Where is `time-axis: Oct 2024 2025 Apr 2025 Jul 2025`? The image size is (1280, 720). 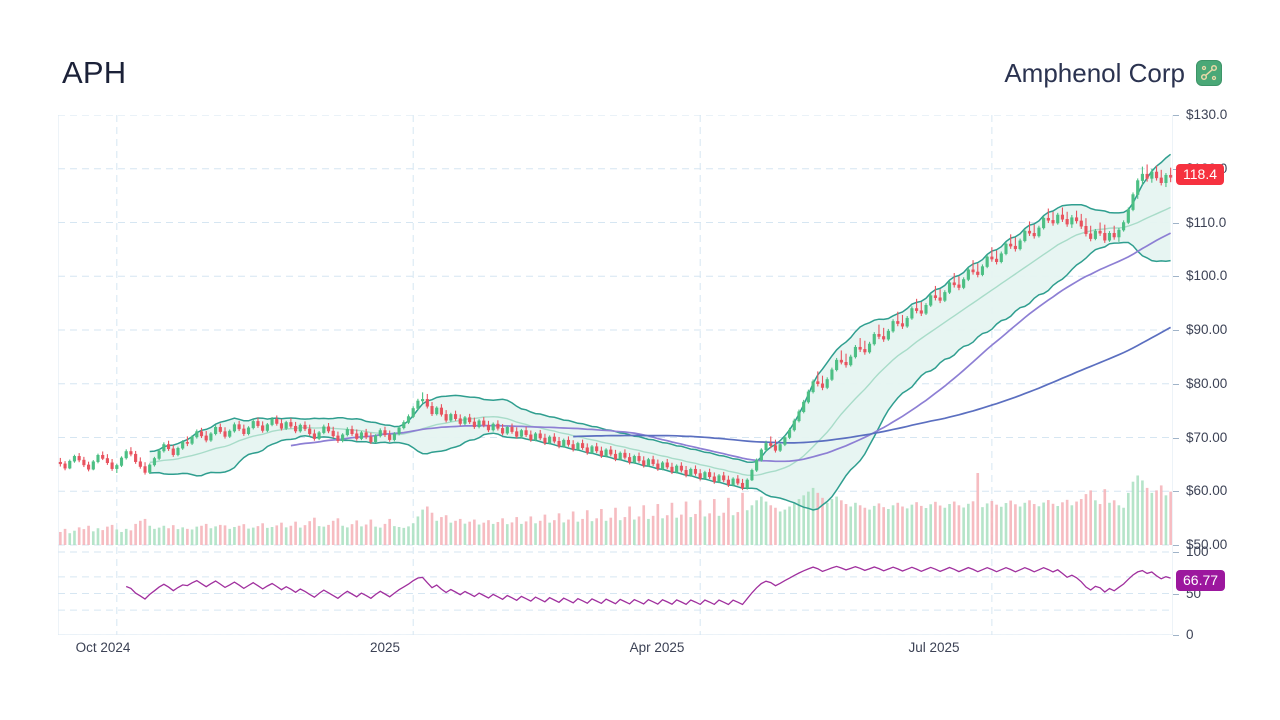
time-axis: Oct 2024 2025 Apr 2025 Jul 2025 is located at coordinates (640, 653).